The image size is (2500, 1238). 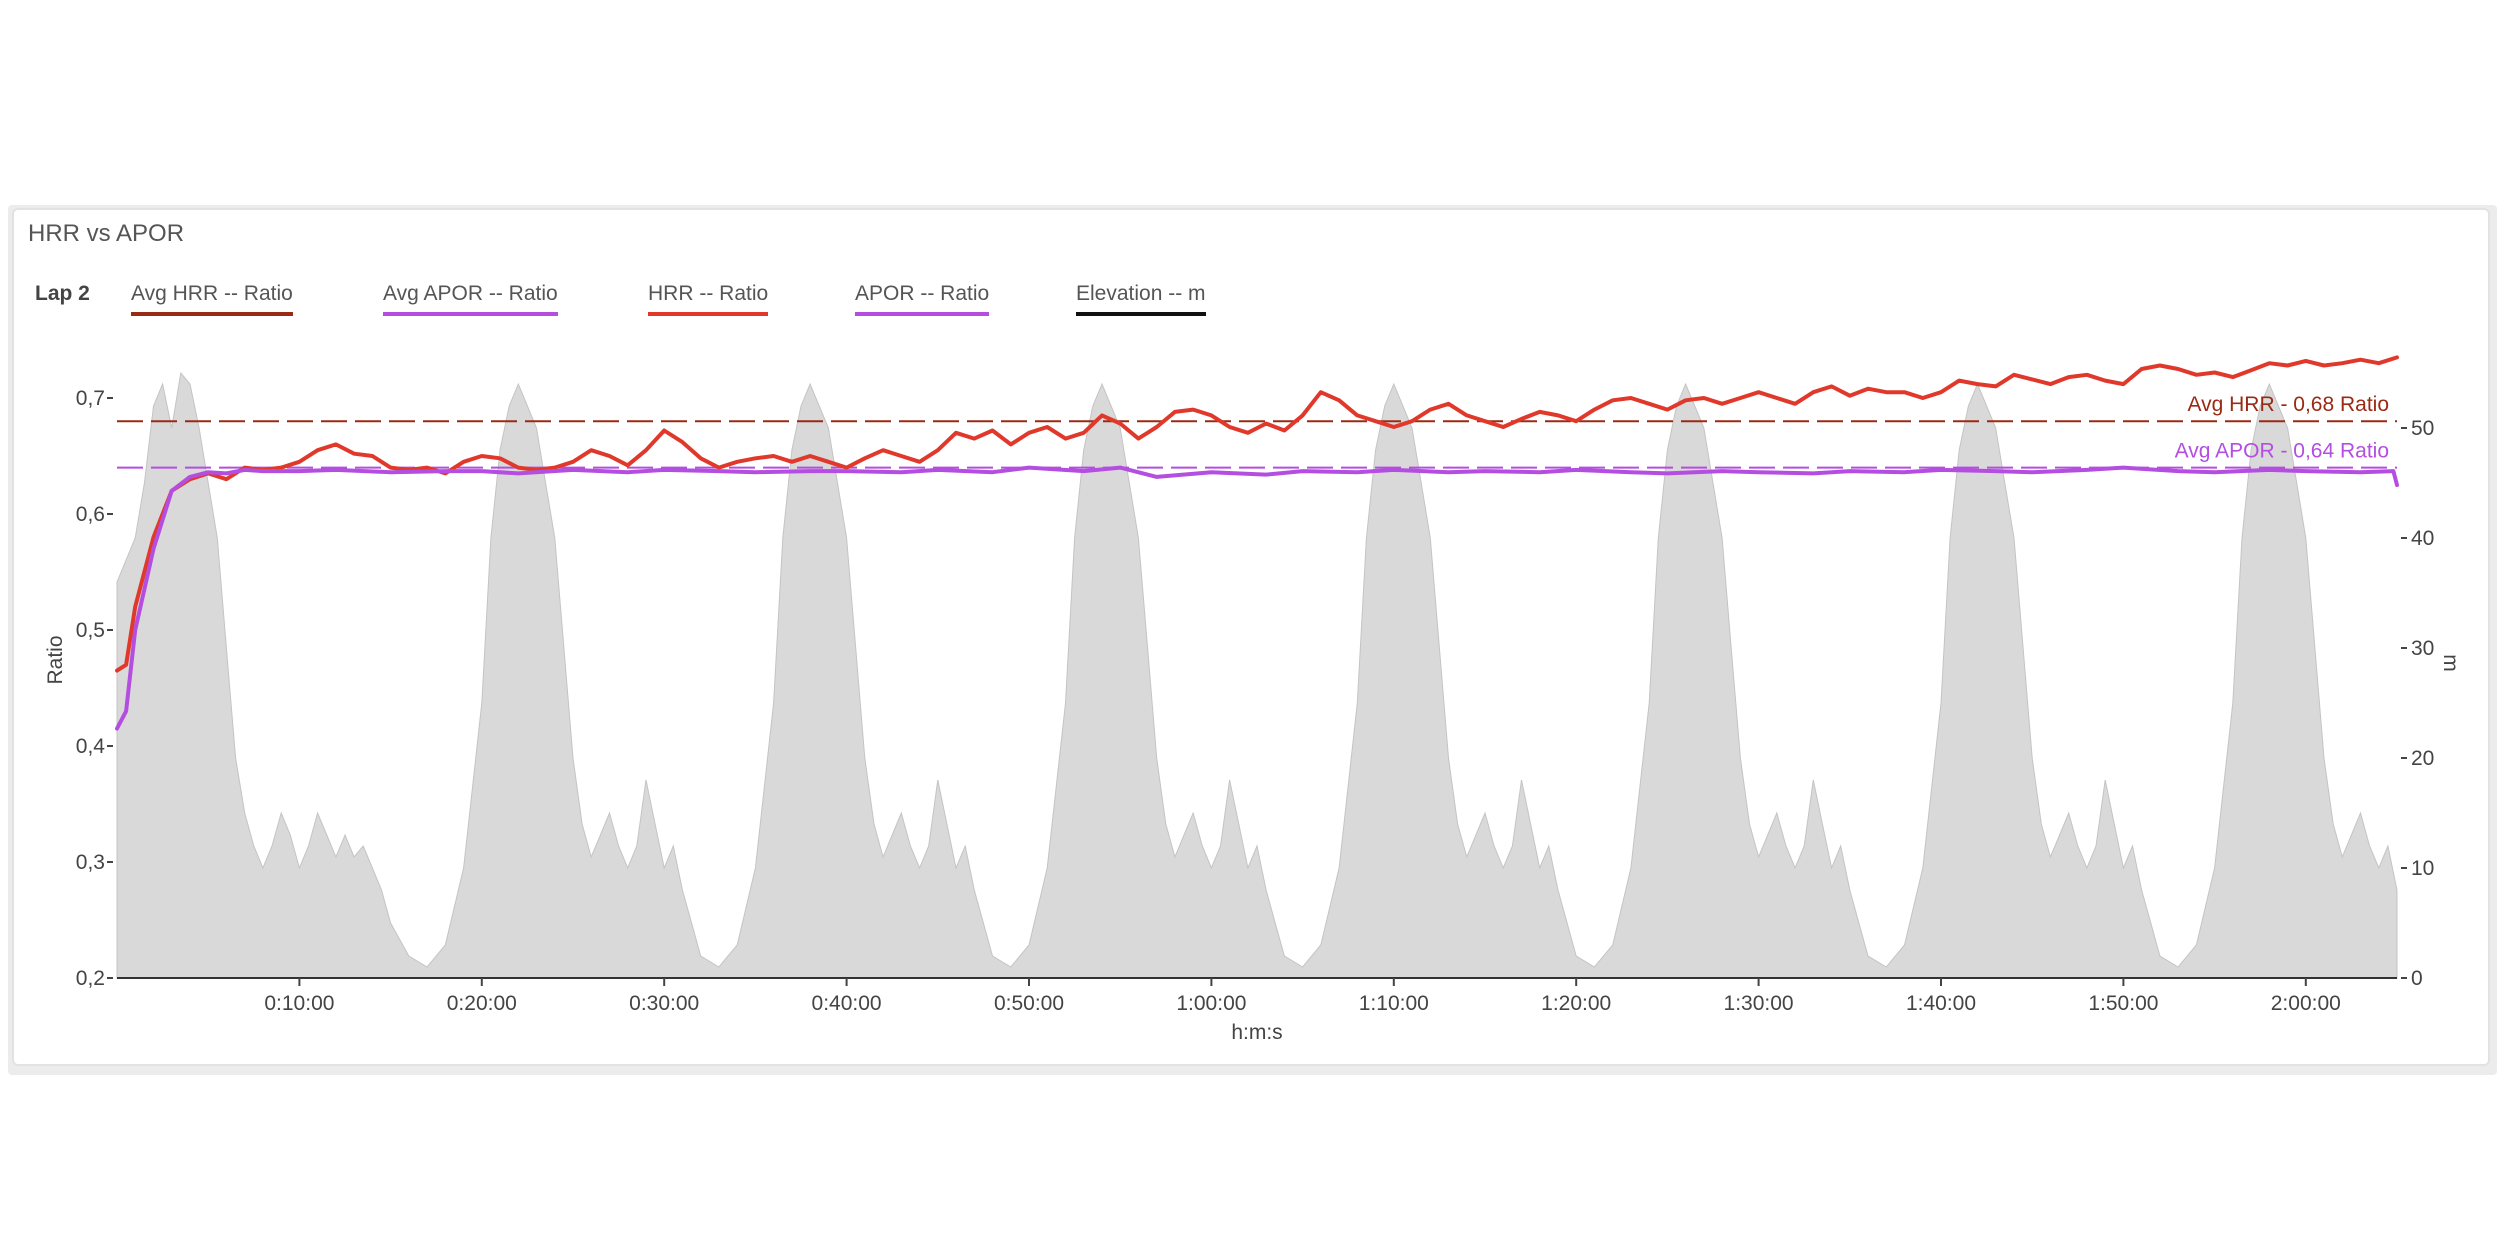 I want to click on x-tick-label: 1:40:00, so click(x=1941, y=1003).